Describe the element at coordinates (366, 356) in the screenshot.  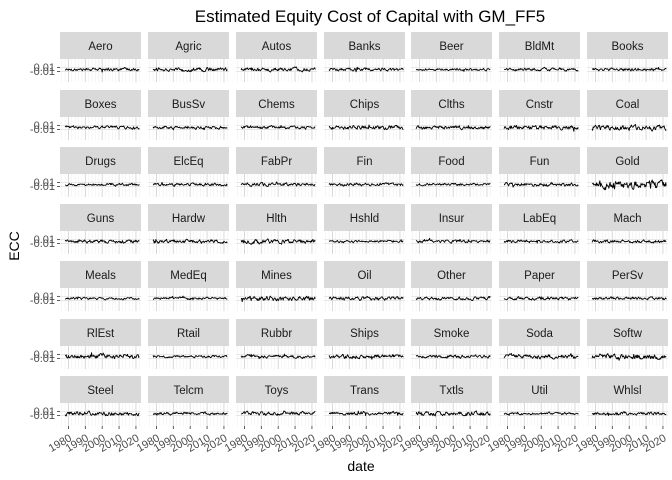
I see `series-line-ships` at that location.